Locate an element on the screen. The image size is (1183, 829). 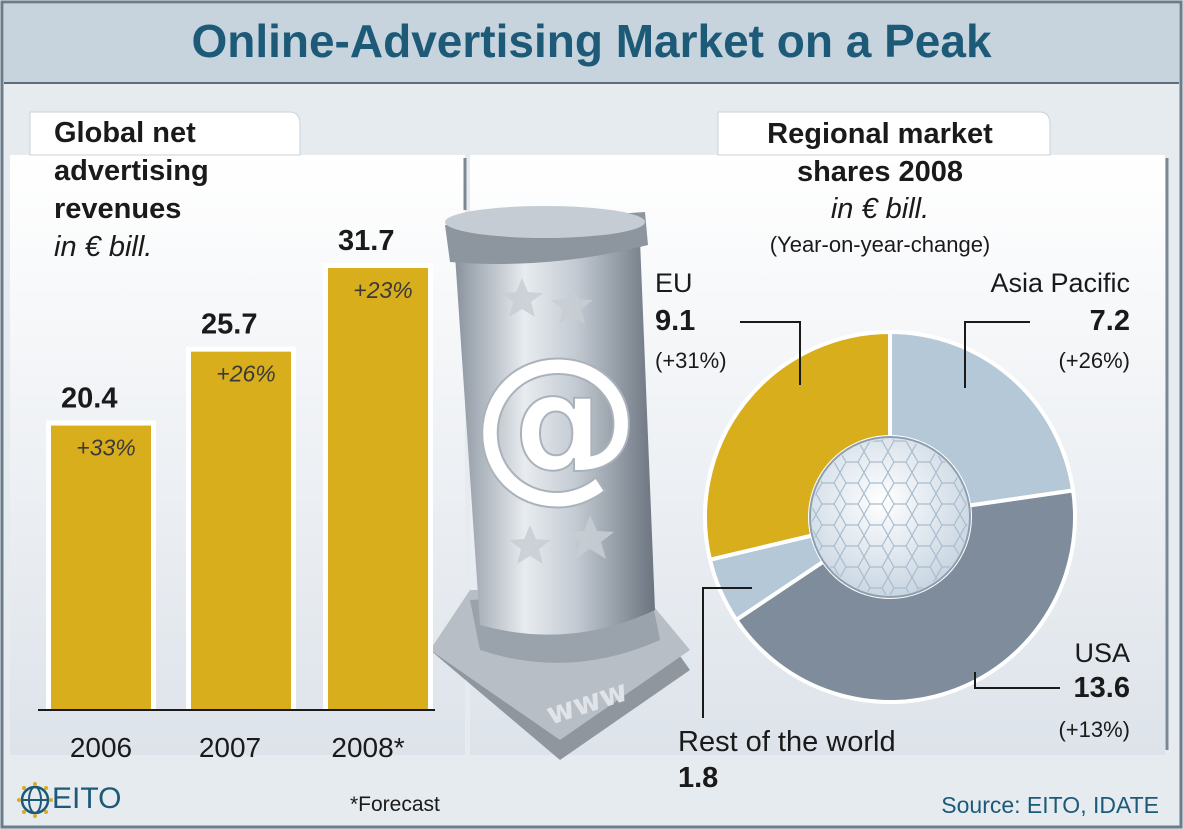
donut-title-line-1: Regional market is located at coordinates (880, 134).